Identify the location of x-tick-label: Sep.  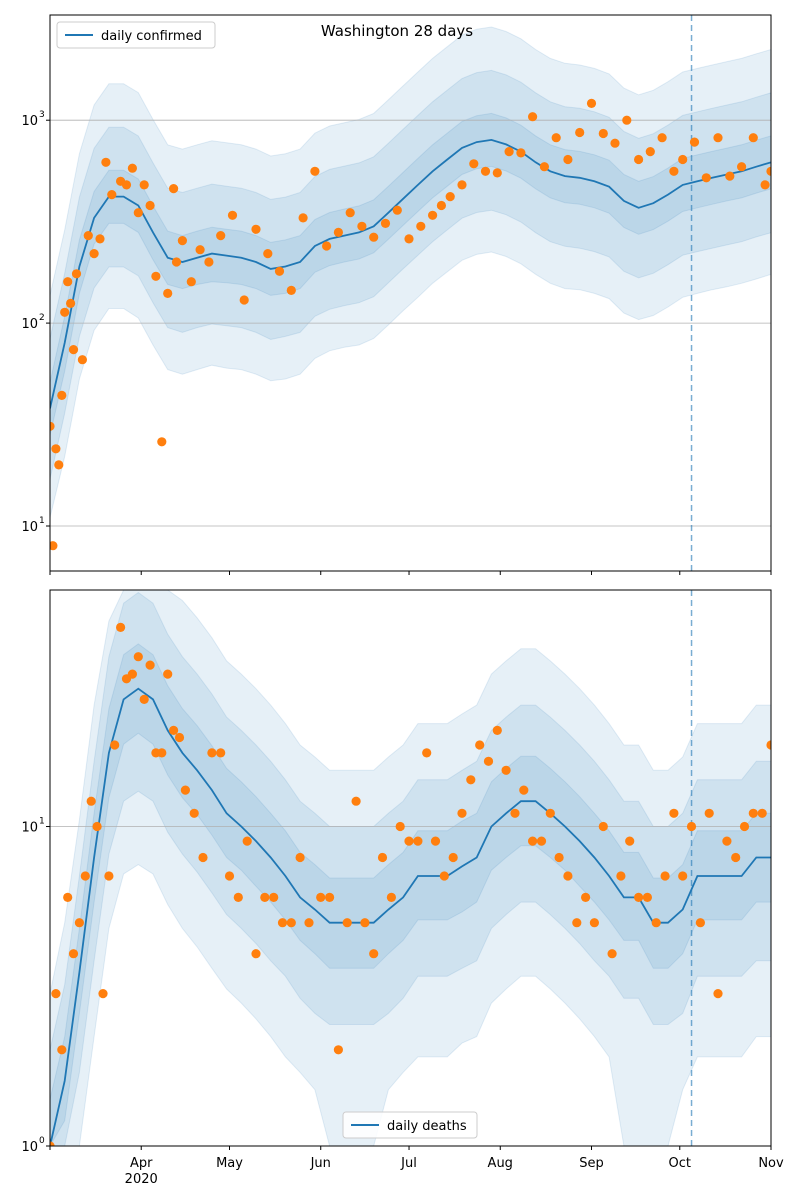
(591, 1163).